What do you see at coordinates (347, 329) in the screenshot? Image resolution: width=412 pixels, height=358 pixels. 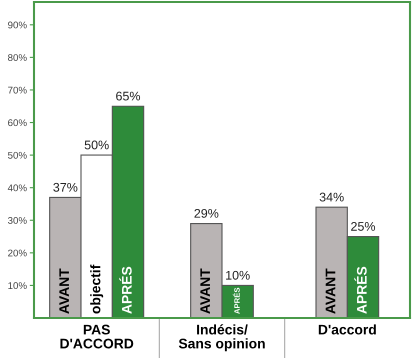 I see `x-tick-label: D'accord` at bounding box center [347, 329].